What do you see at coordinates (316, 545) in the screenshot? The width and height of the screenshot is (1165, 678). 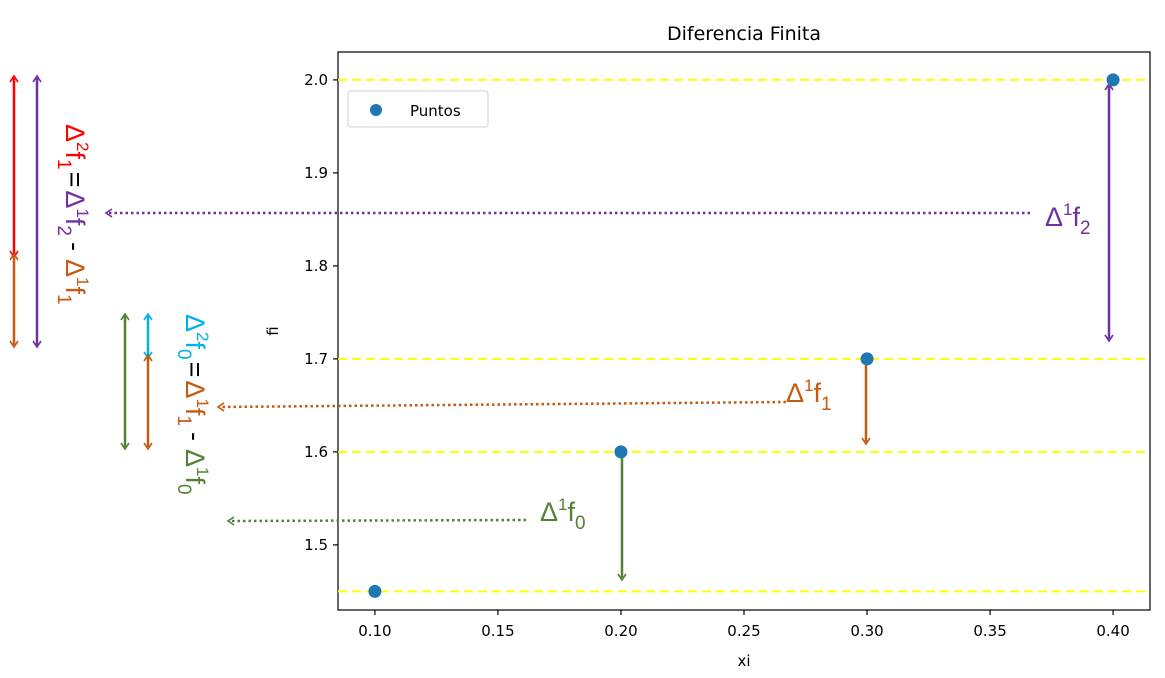 I see `y-tick-label: 1.5` at bounding box center [316, 545].